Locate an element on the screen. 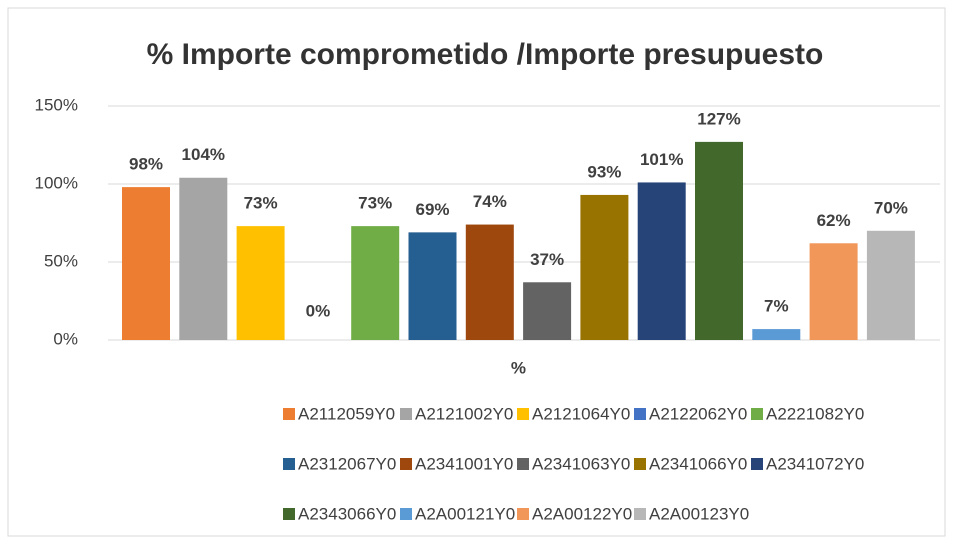 This screenshot has width=953, height=538. legend-label: A2341066Y0 is located at coordinates (698, 463).